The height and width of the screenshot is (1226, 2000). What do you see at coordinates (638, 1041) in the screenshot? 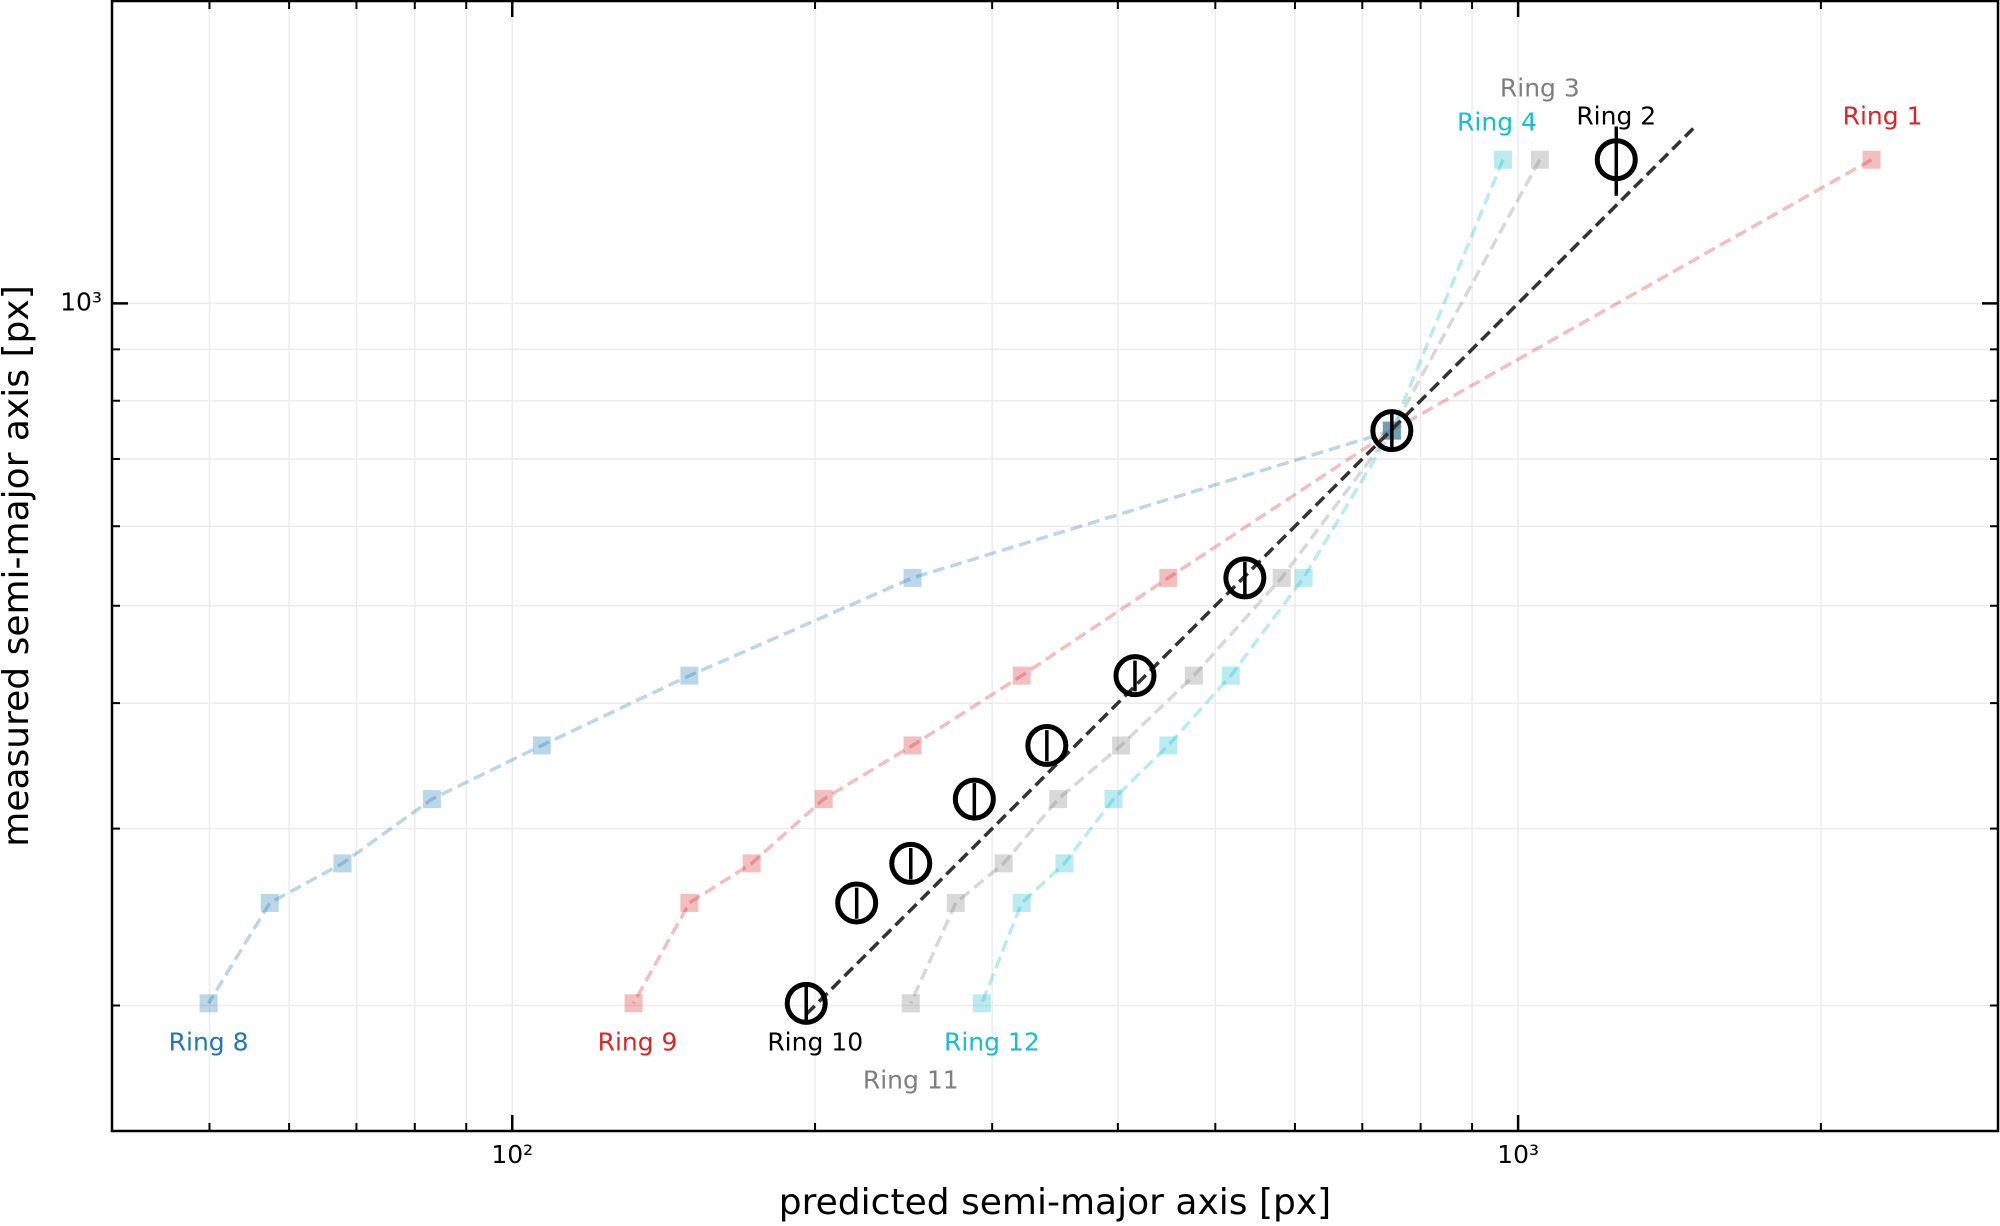
I see `ring-label: Ring 9` at bounding box center [638, 1041].